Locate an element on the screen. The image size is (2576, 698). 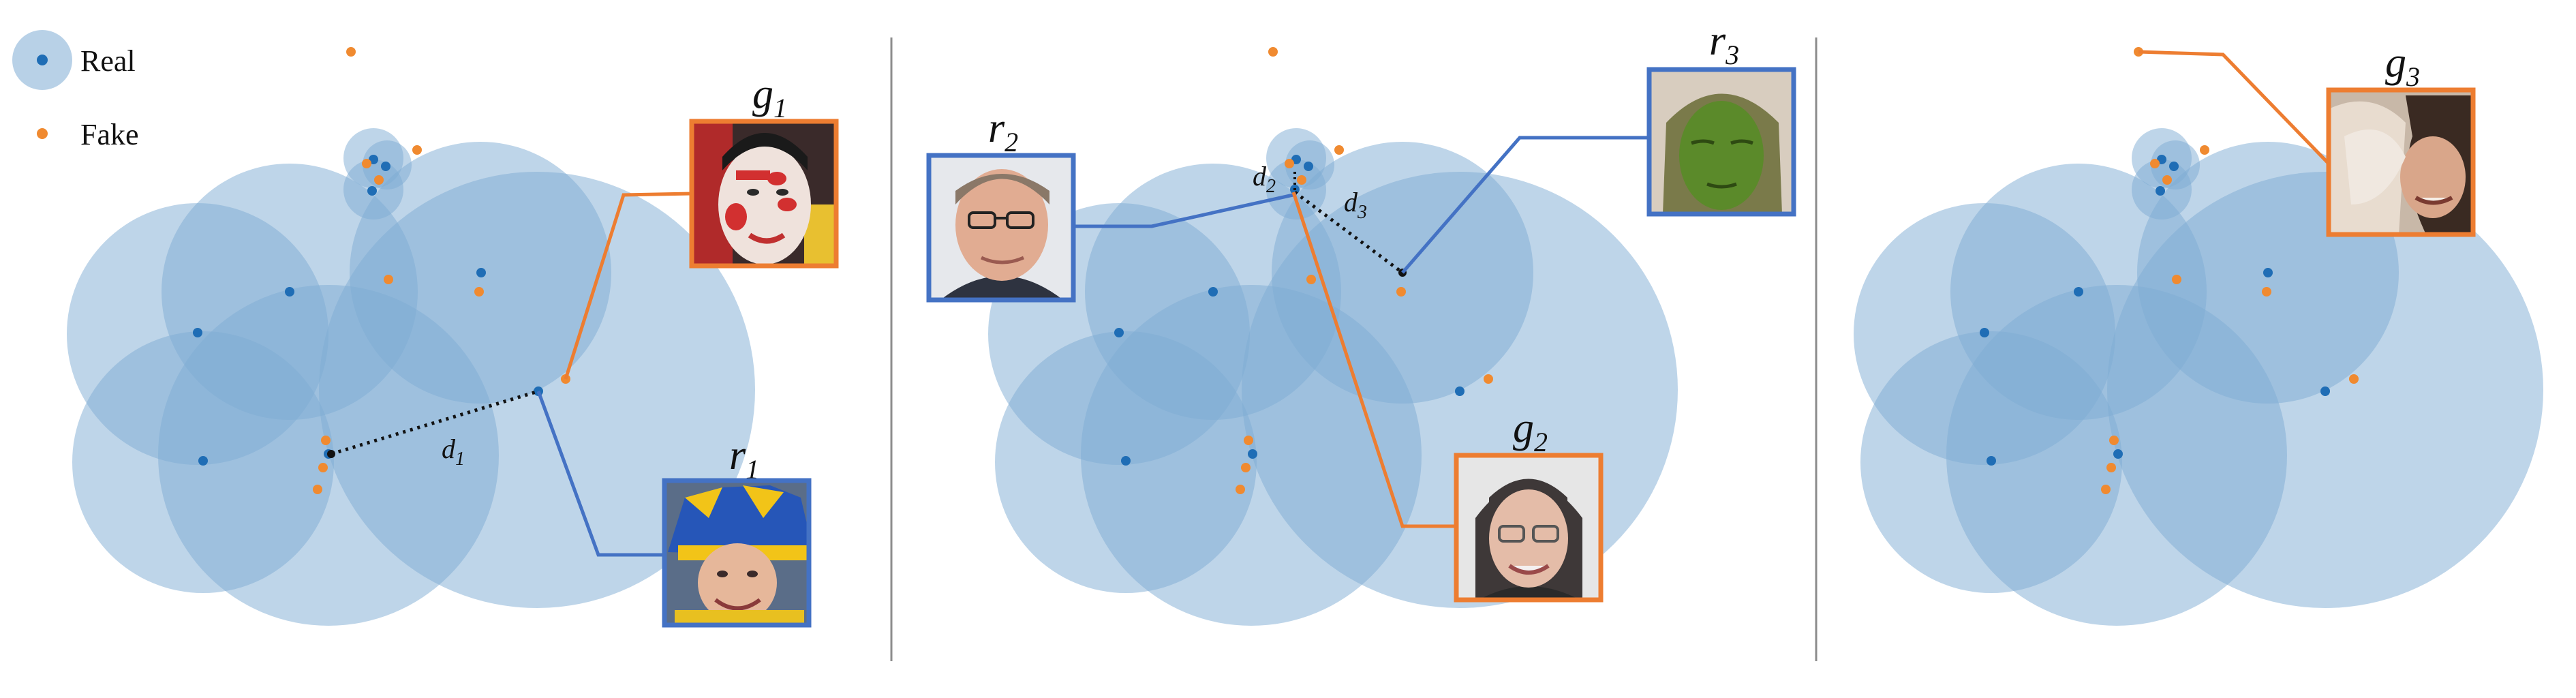
distance-label-d1: d1 is located at coordinates (453, 452).